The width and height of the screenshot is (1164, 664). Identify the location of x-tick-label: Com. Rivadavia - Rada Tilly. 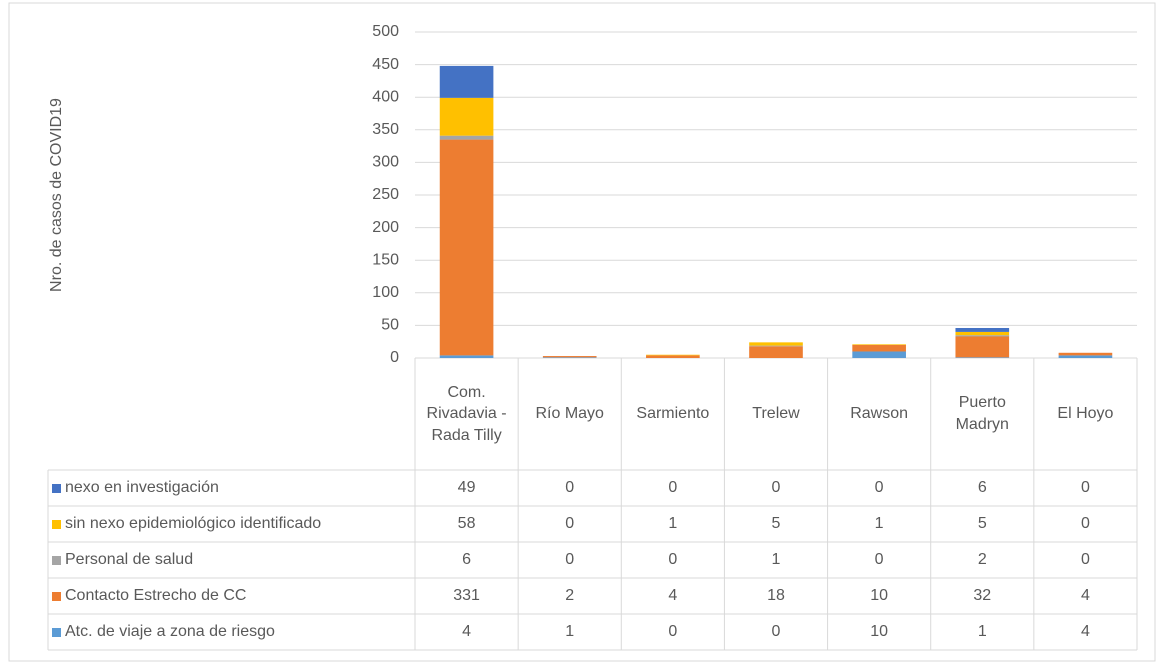
(466, 413).